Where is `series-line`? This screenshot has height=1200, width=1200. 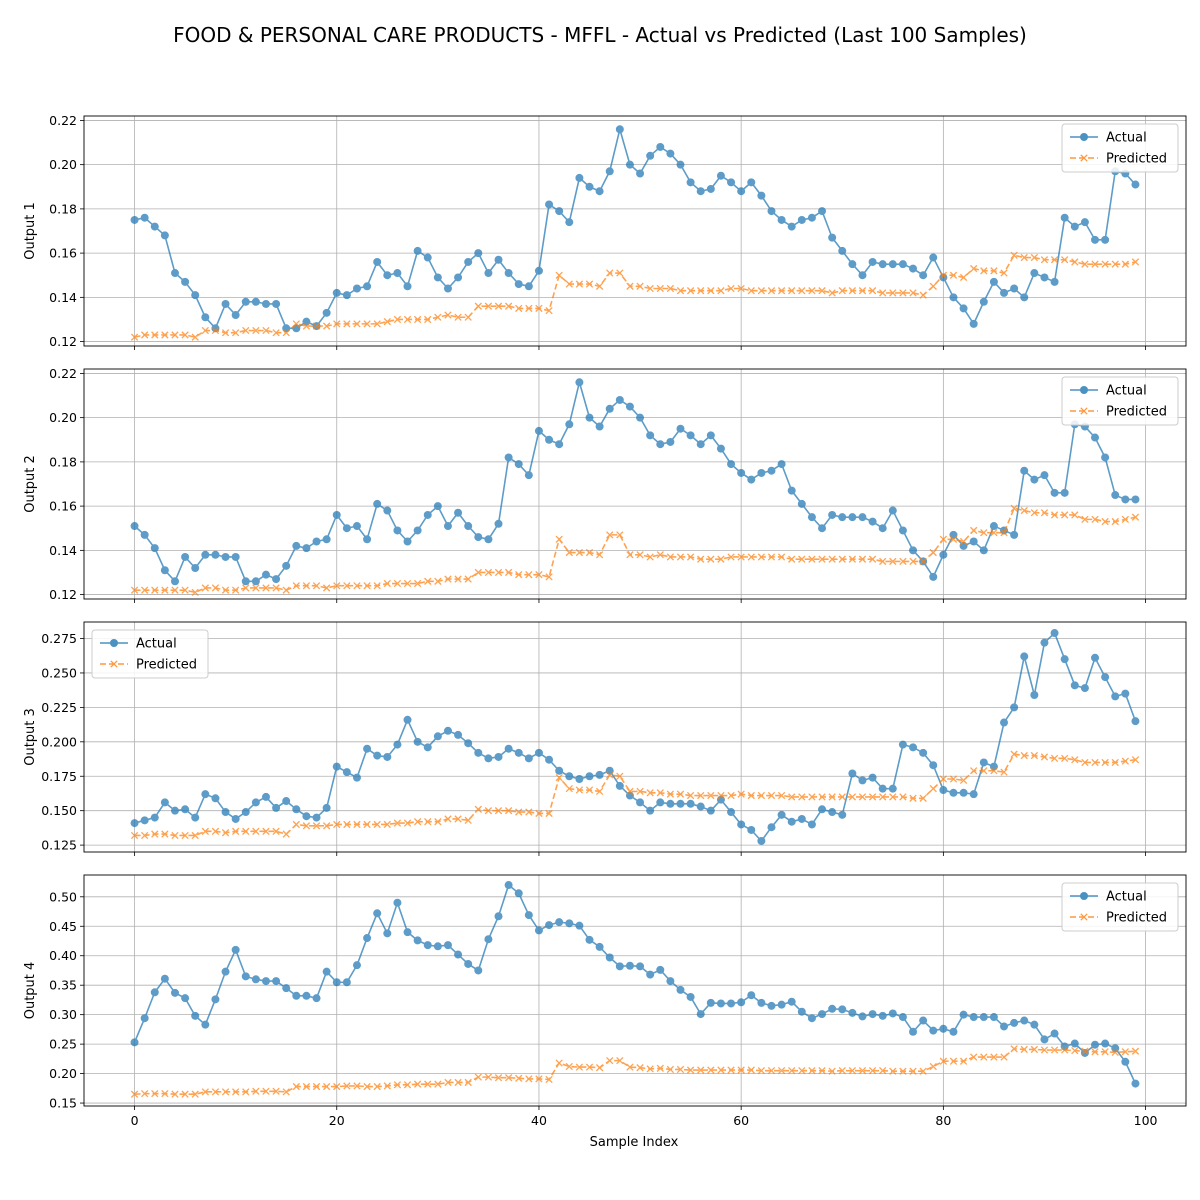
series-line is located at coordinates (635, 550).